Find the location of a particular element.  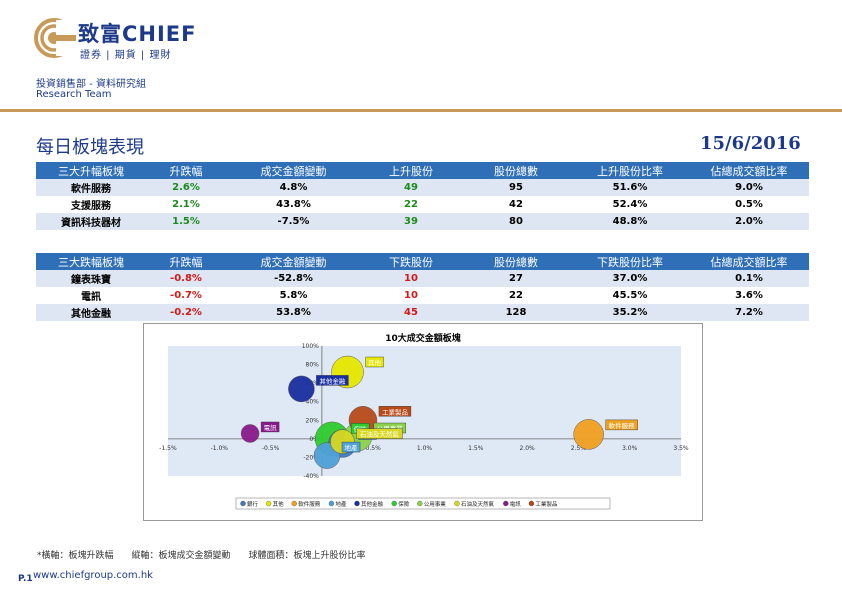

x-tick-label: -0.5% is located at coordinates (271, 448).